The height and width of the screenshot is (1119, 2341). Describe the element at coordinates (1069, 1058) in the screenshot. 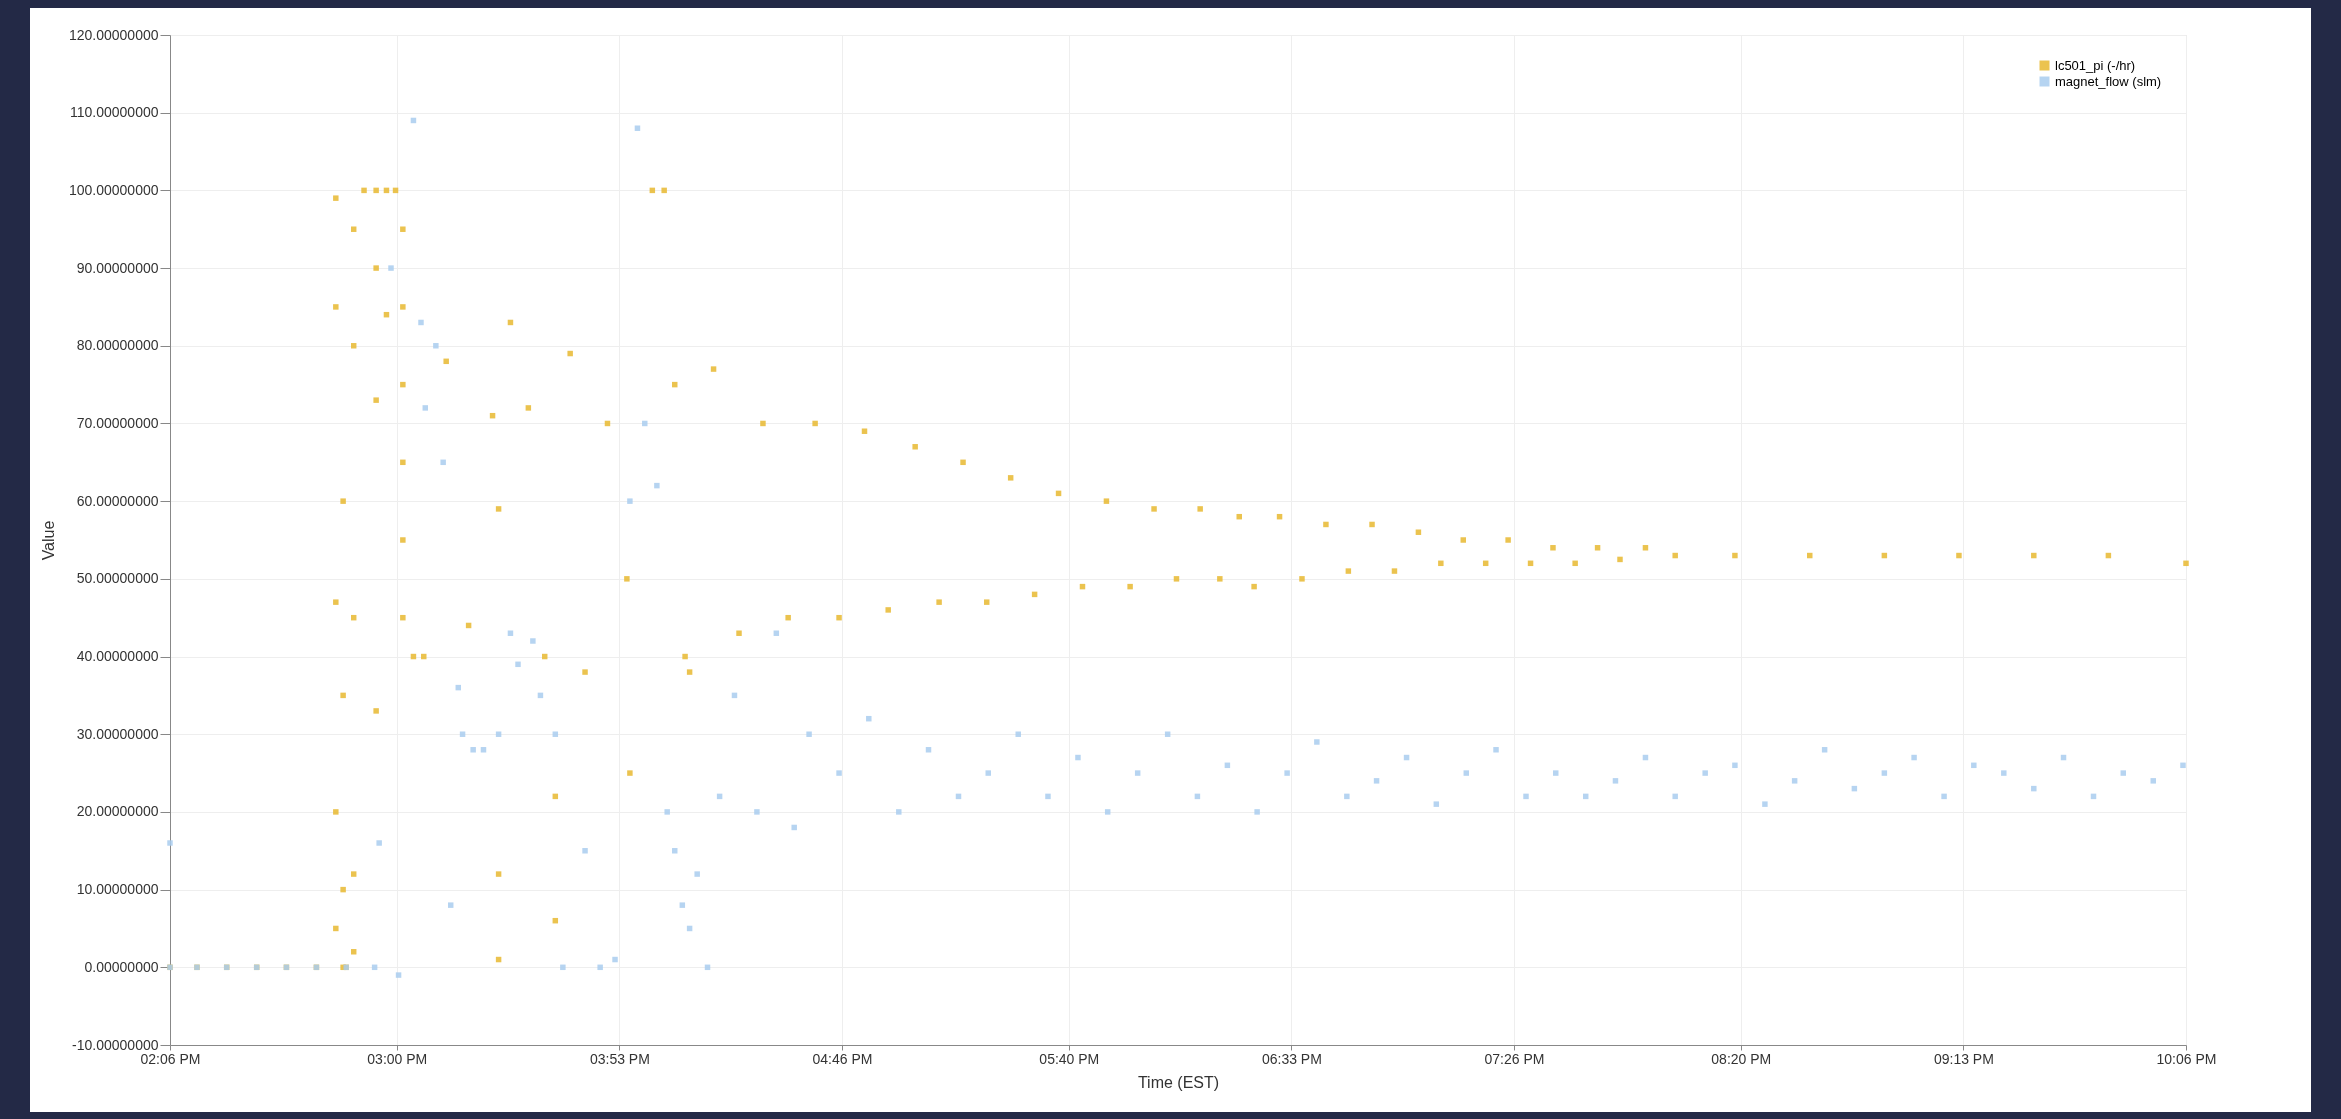

I see `x-tick-label: 05:40 PM` at that location.